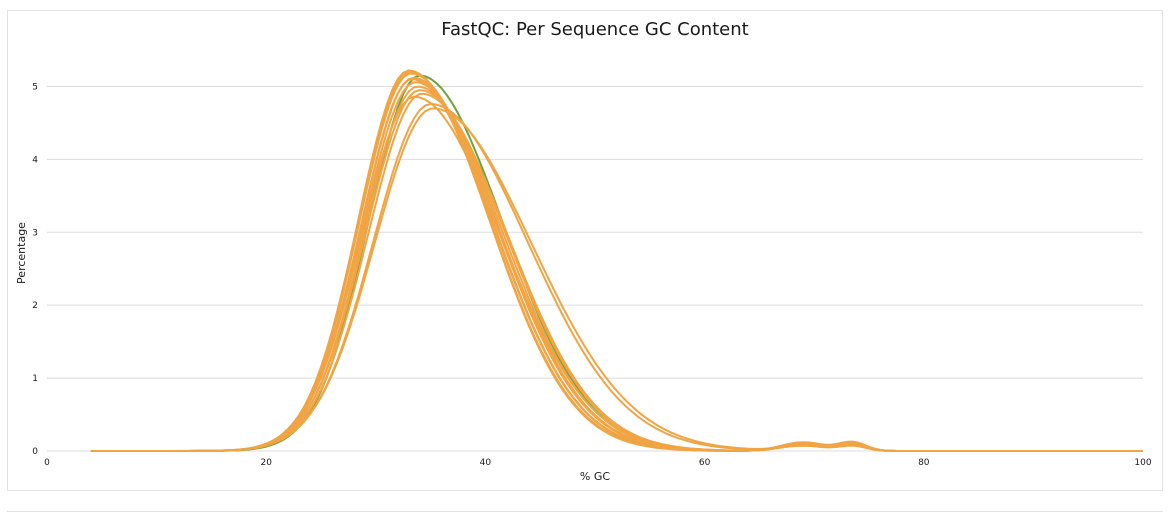 This screenshot has height=520, width=1171. Describe the element at coordinates (35, 87) in the screenshot. I see `y-tick-label: 5` at that location.